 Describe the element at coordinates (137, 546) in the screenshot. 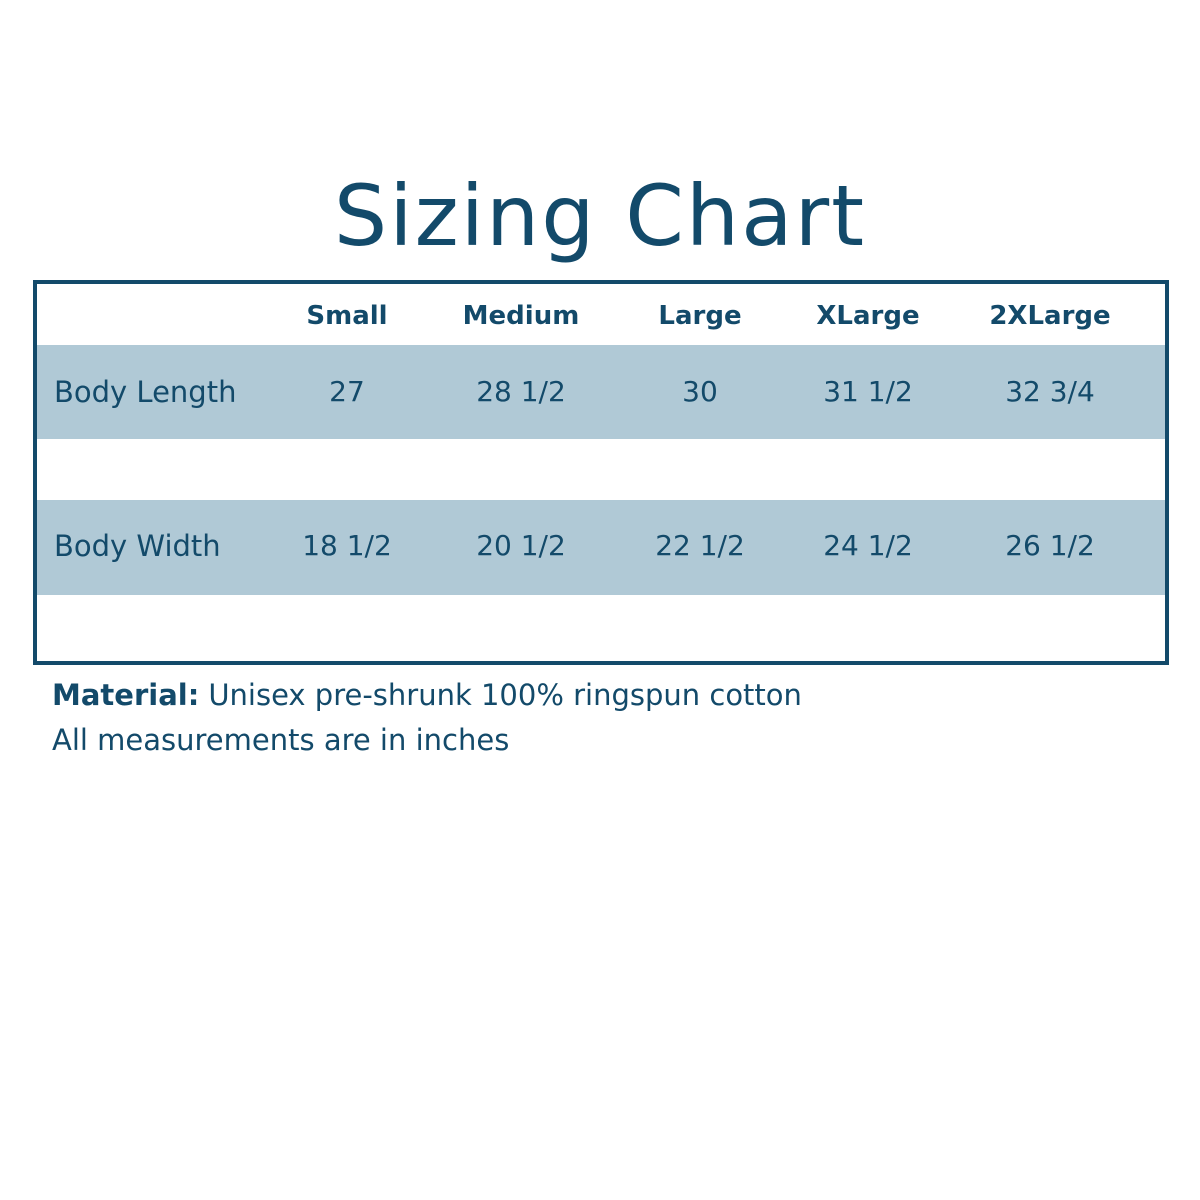

I see `row-label: Body Width` at that location.